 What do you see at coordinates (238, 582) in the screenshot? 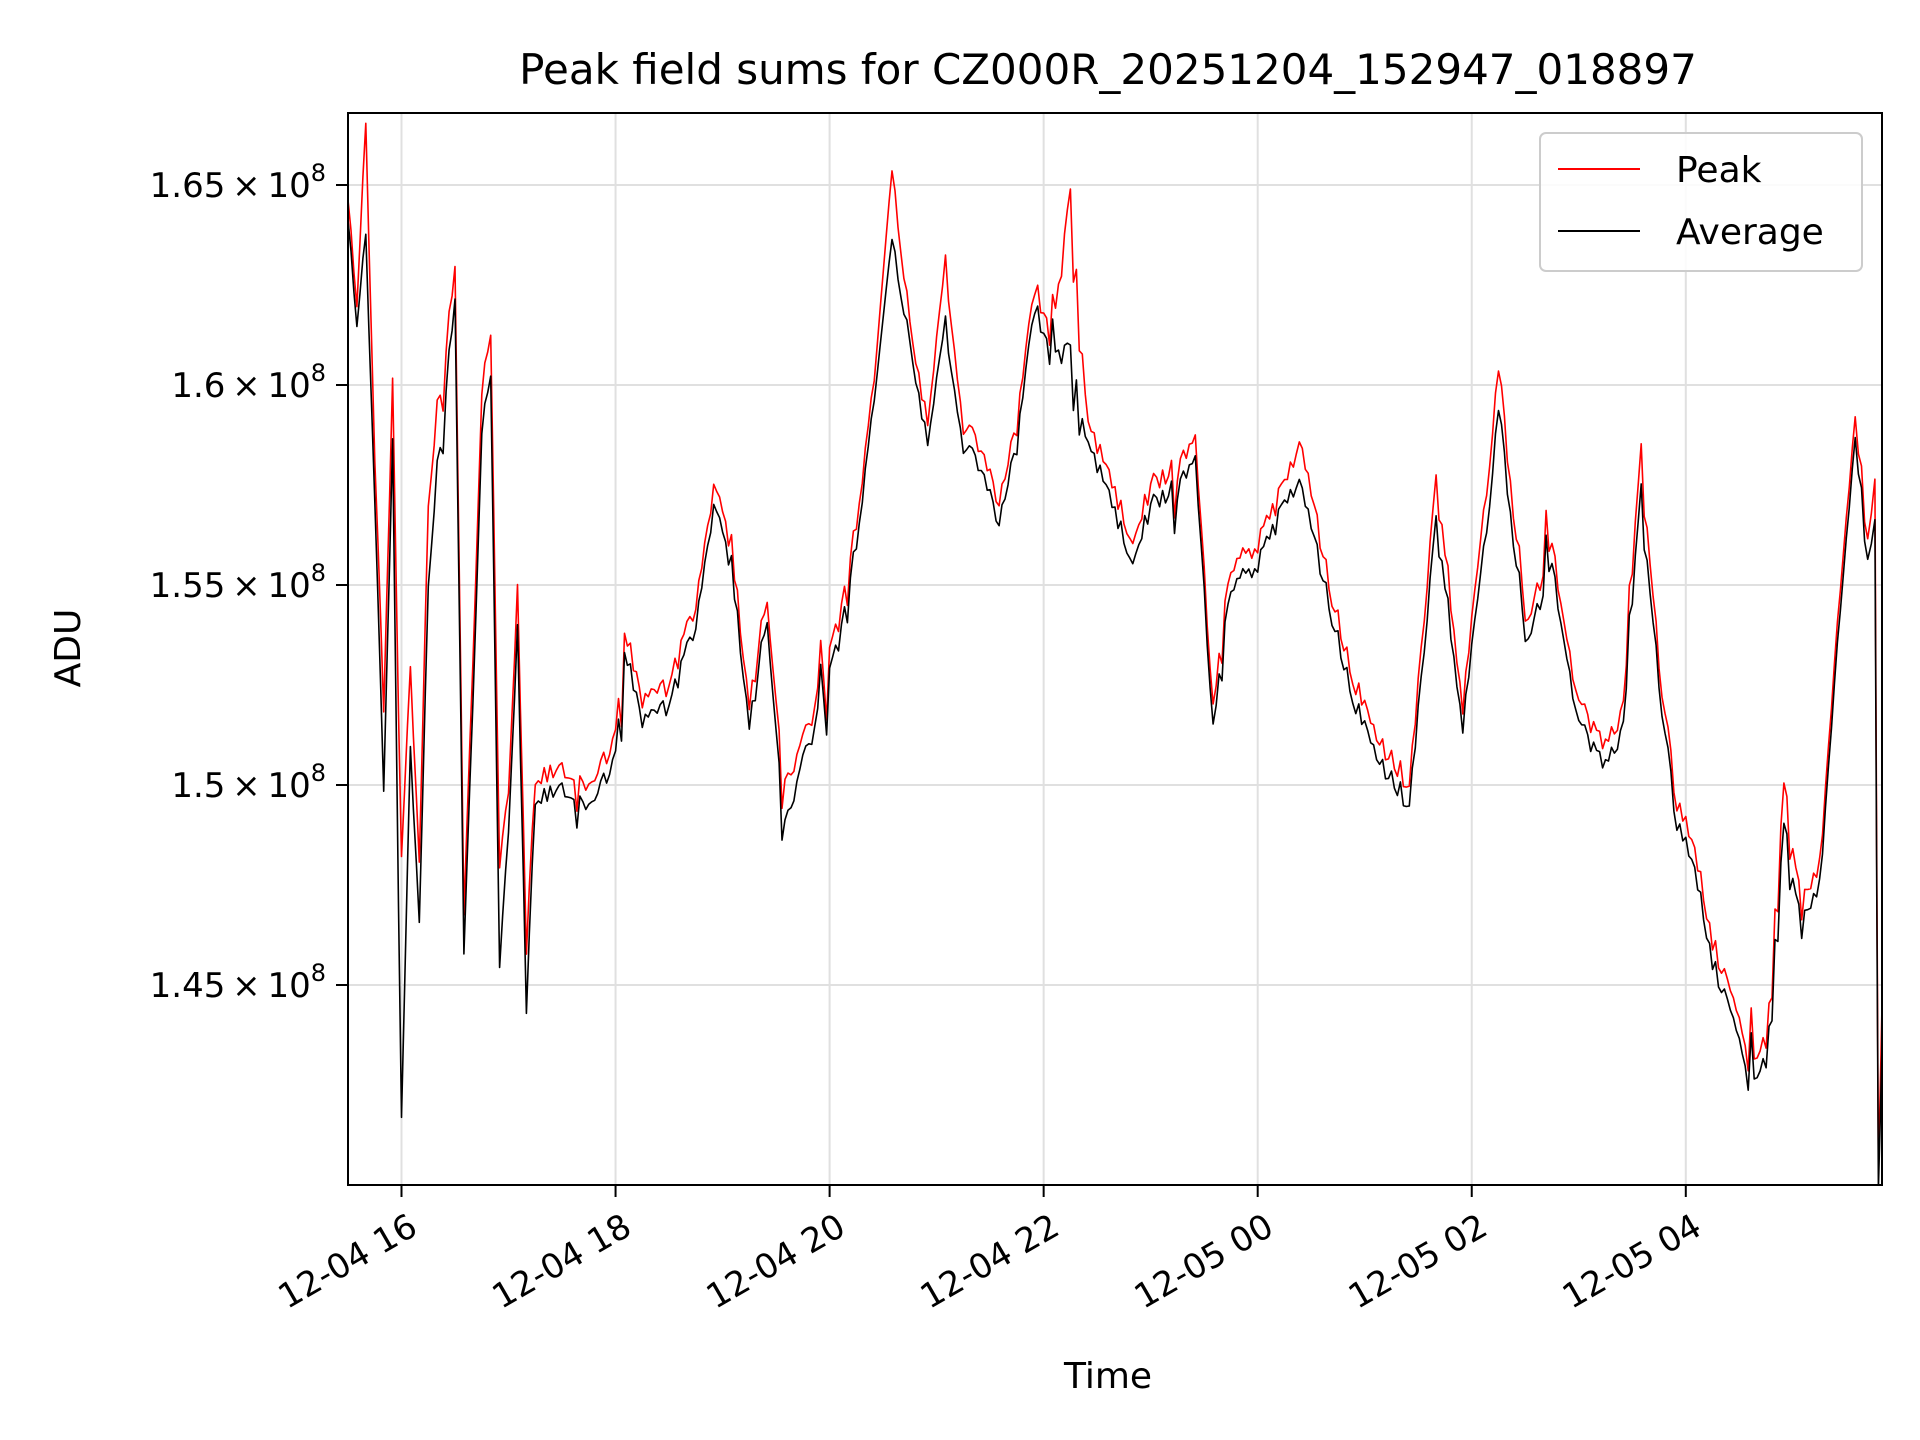
I see `y-tick-label: 1.55 × 10⁸` at bounding box center [238, 582].